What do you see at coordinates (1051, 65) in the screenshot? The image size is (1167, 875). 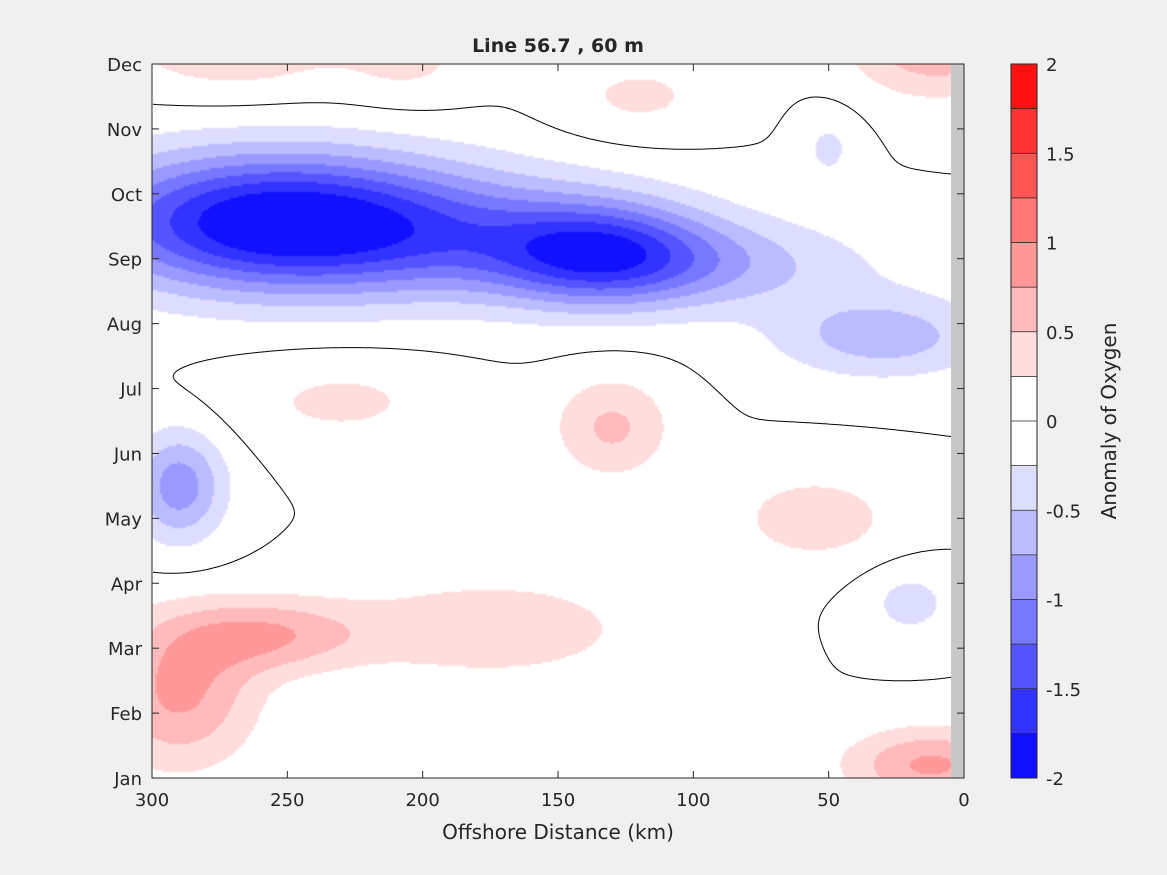 I see `colorbar-tick-label: 2` at bounding box center [1051, 65].